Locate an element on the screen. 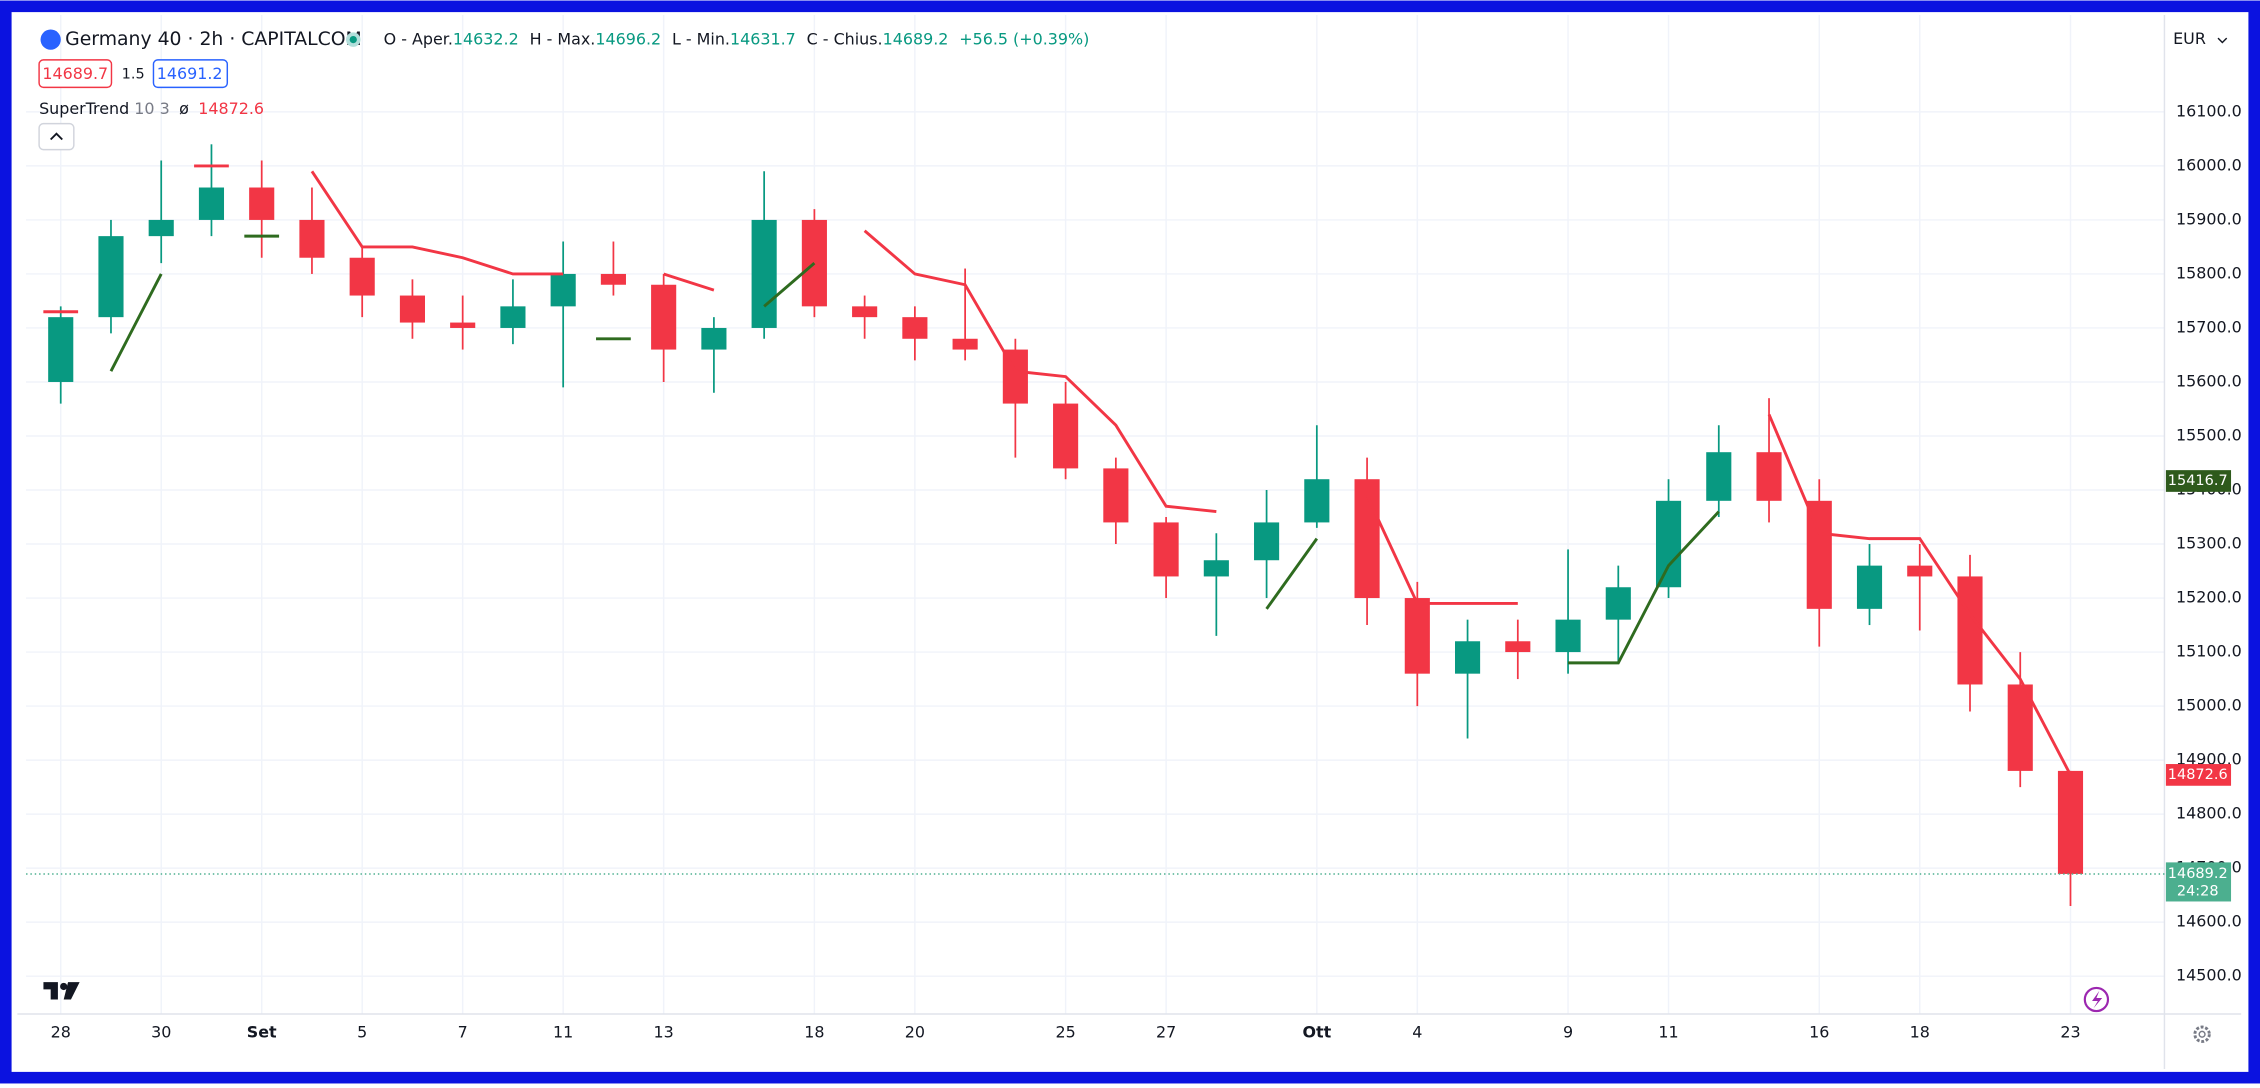 This screenshot has width=2260, height=1088. x-tick-label: 30 is located at coordinates (161, 1031).